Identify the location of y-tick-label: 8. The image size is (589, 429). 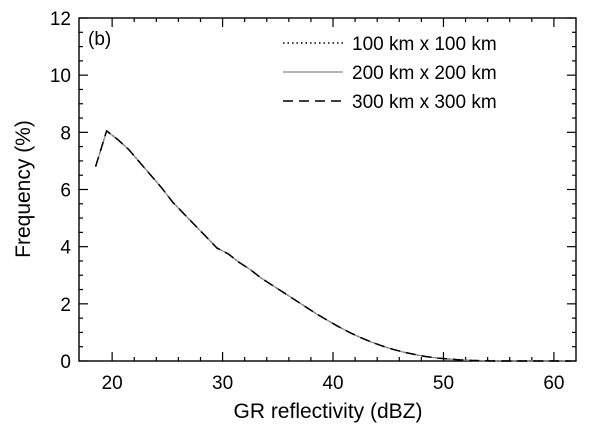
(65, 133).